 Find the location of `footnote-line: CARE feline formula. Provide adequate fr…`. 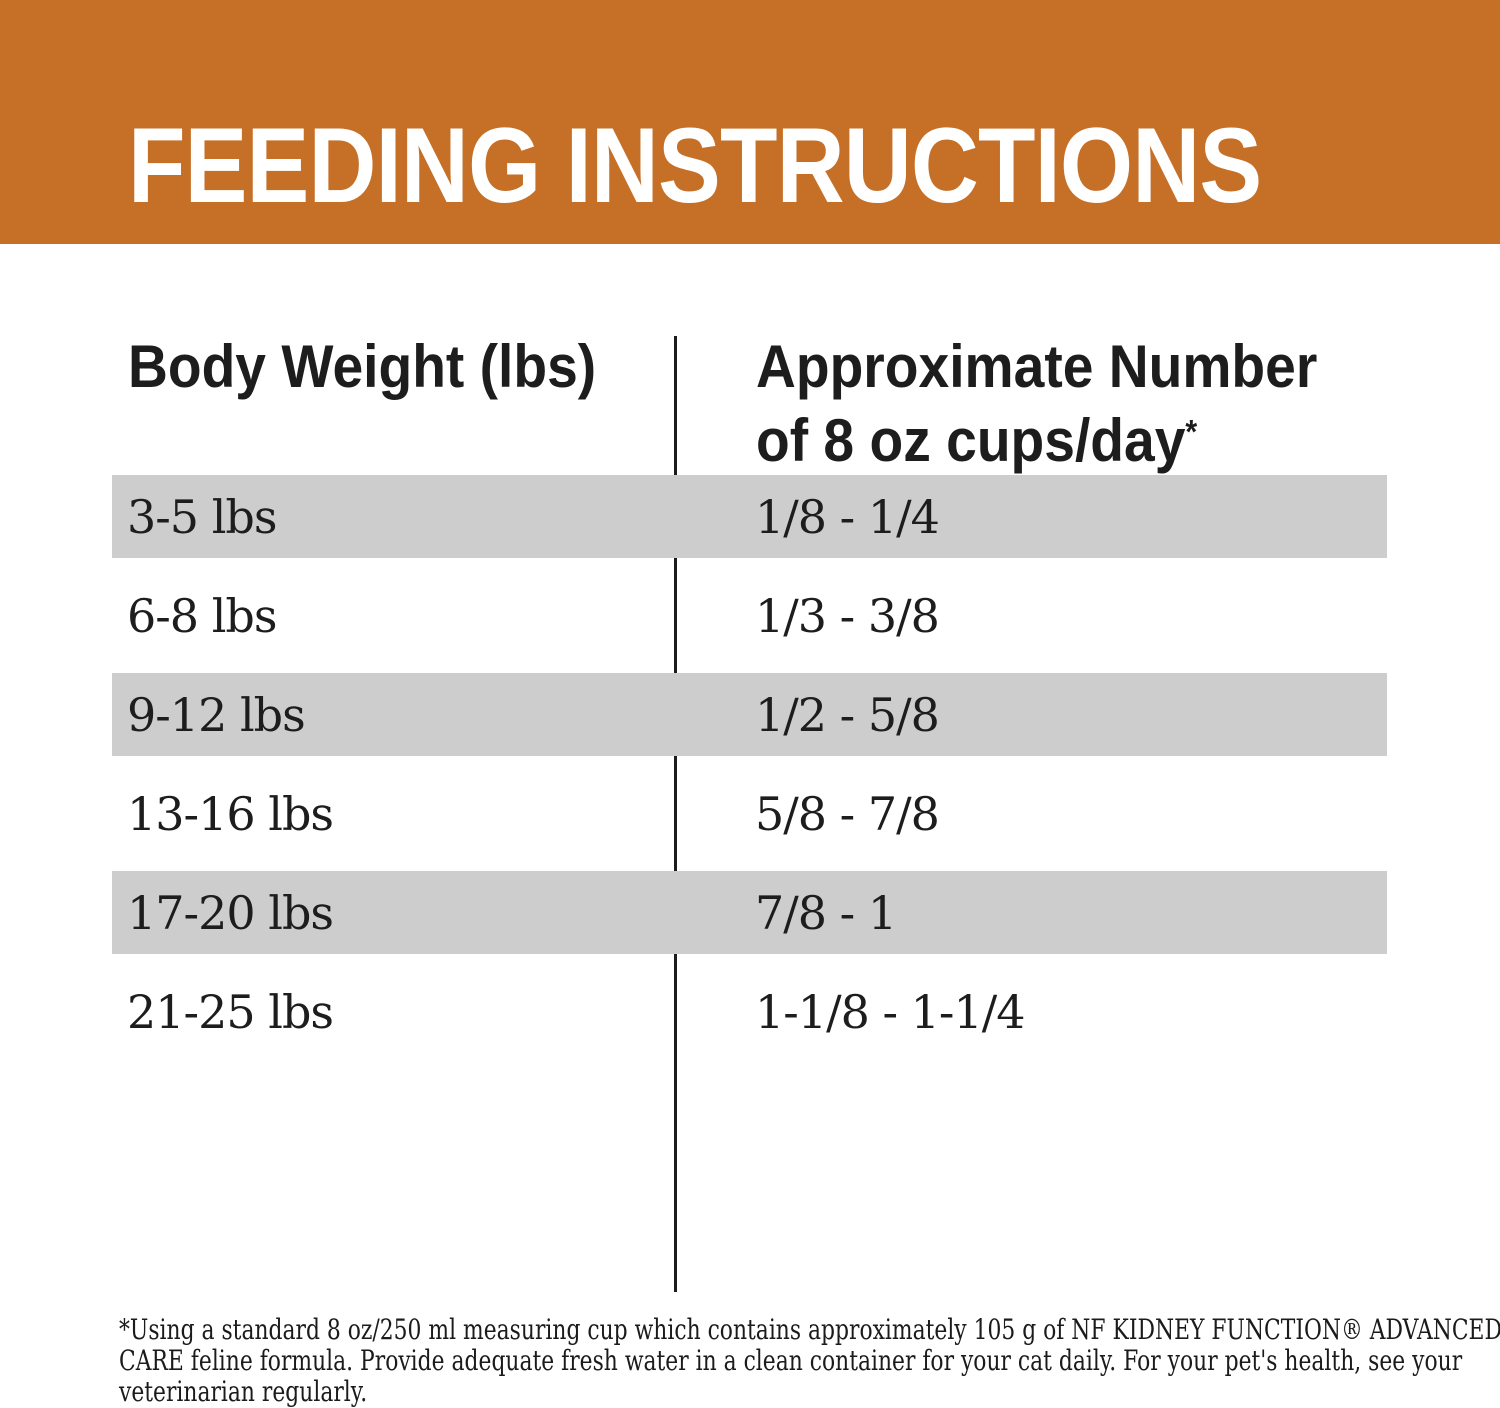

footnote-line: CARE feline formula. Provide adequate fr… is located at coordinates (791, 1360).